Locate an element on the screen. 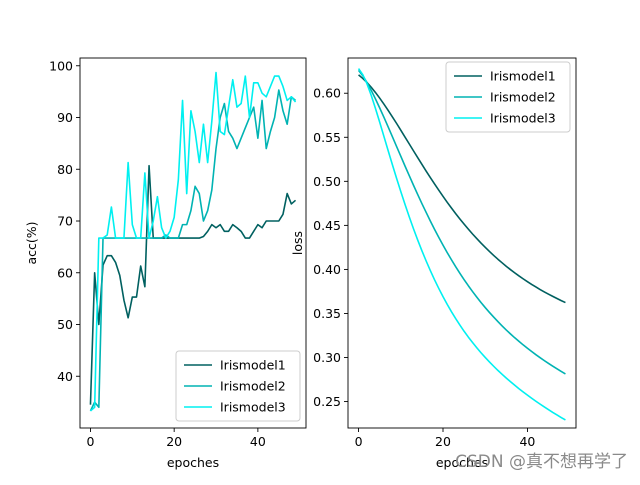  y-tick-label: 40 is located at coordinates (65, 376).